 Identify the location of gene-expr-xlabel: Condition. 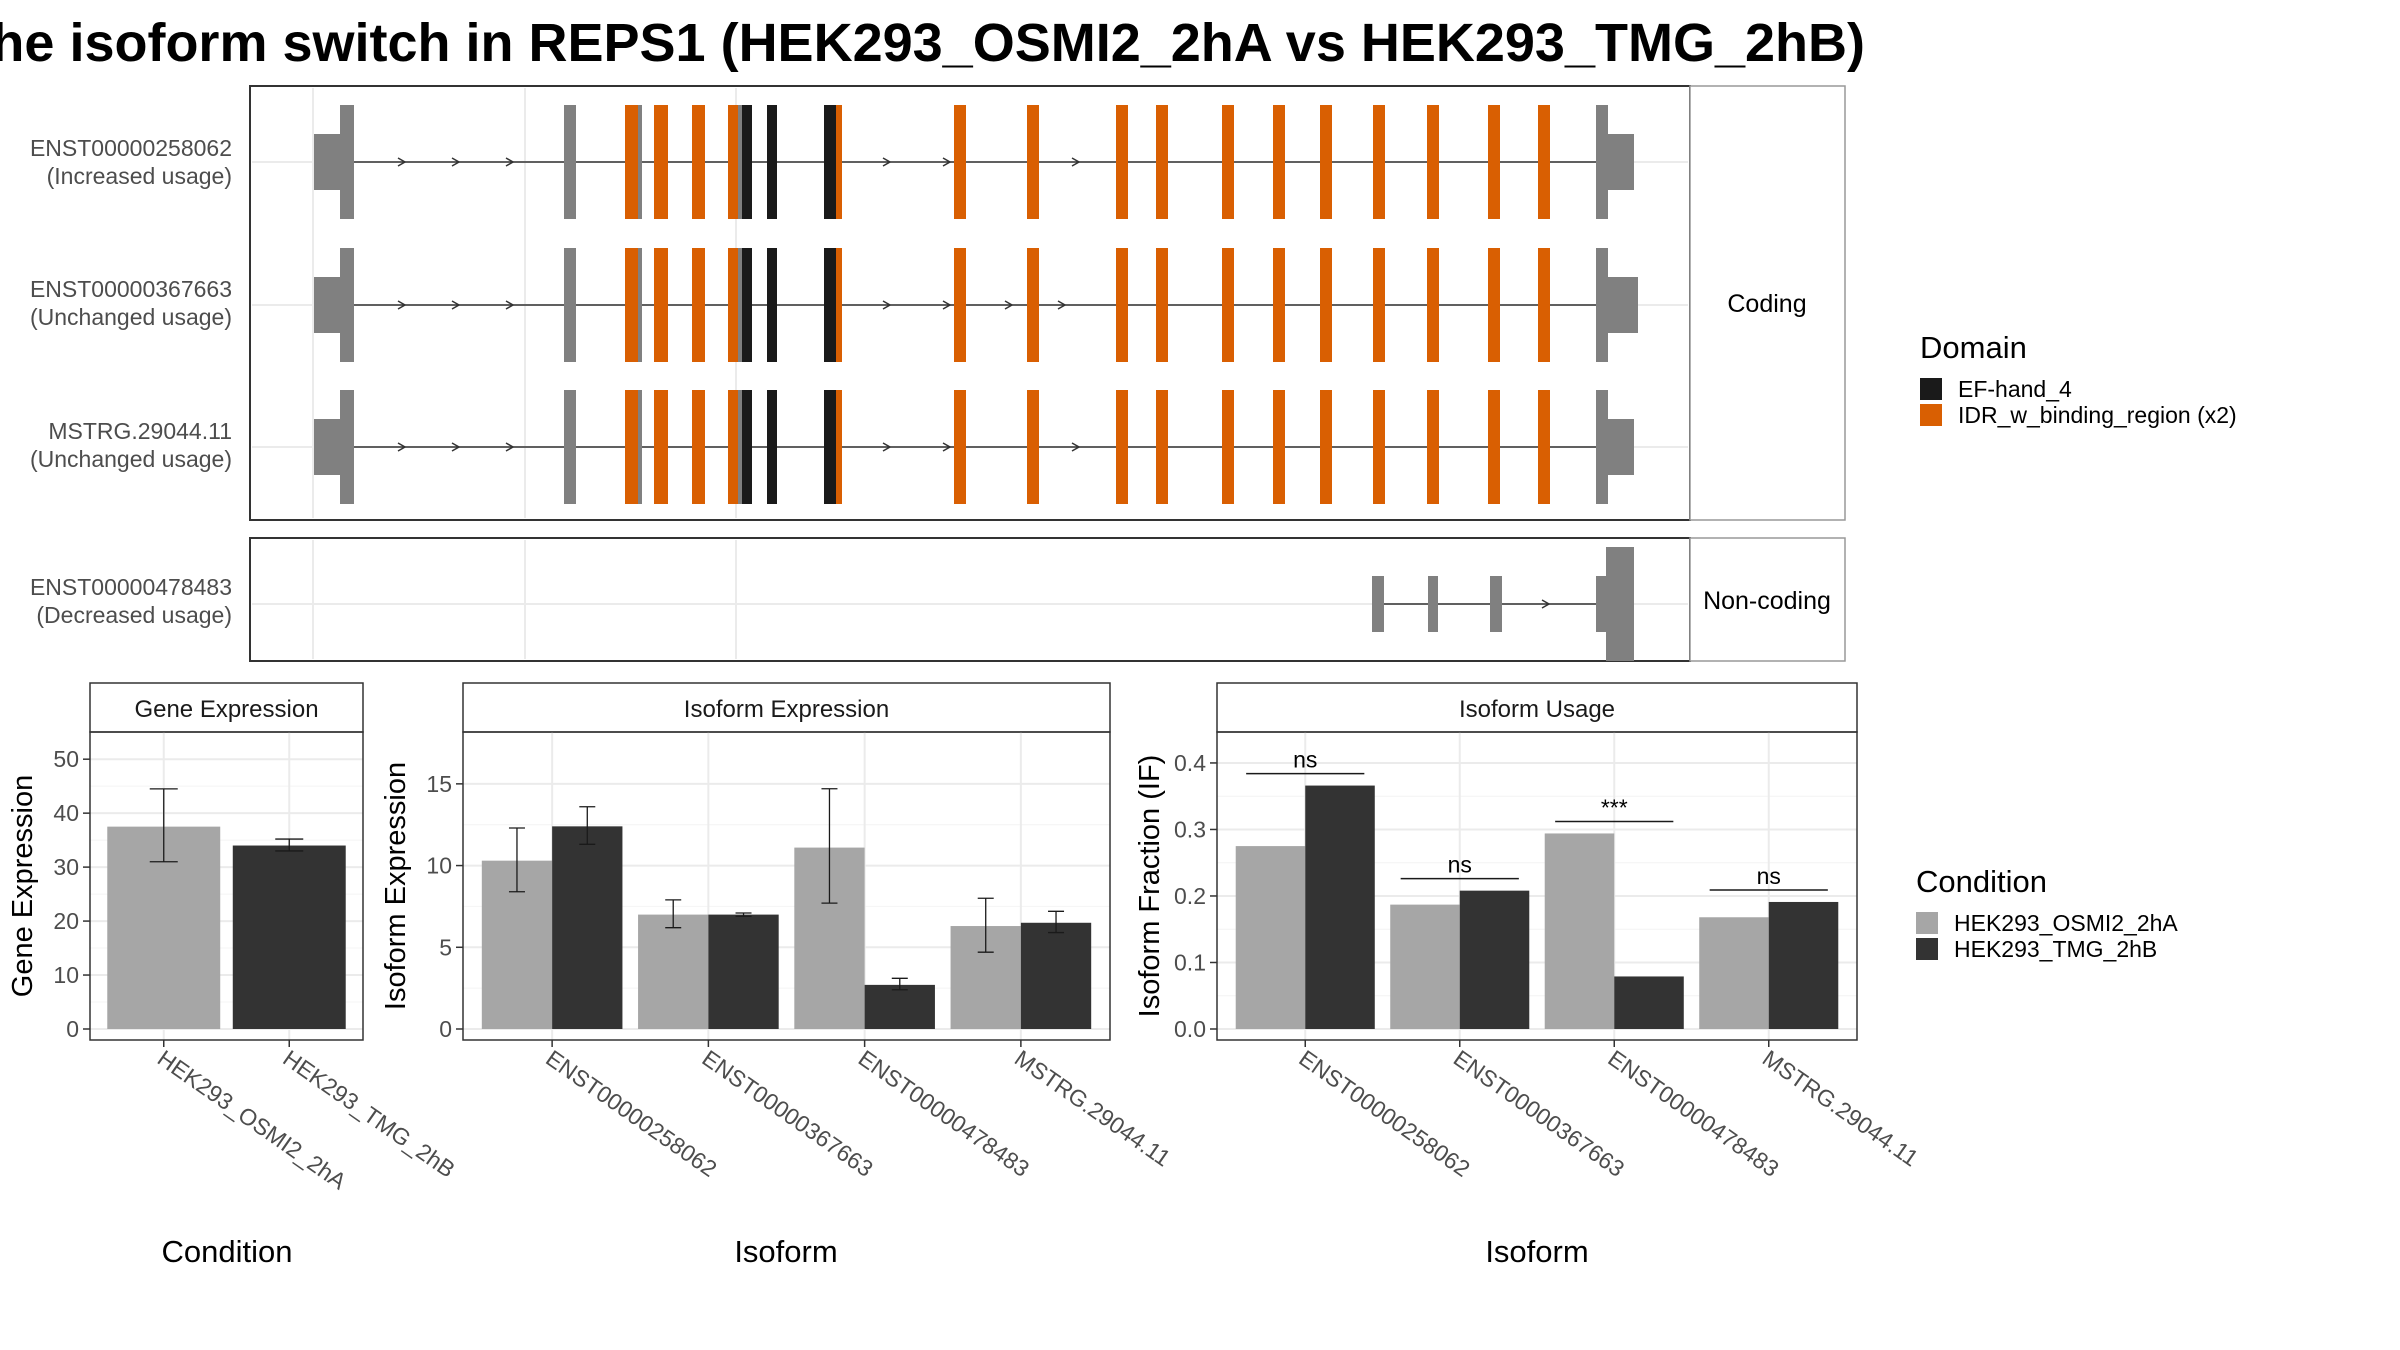
(227, 1251).